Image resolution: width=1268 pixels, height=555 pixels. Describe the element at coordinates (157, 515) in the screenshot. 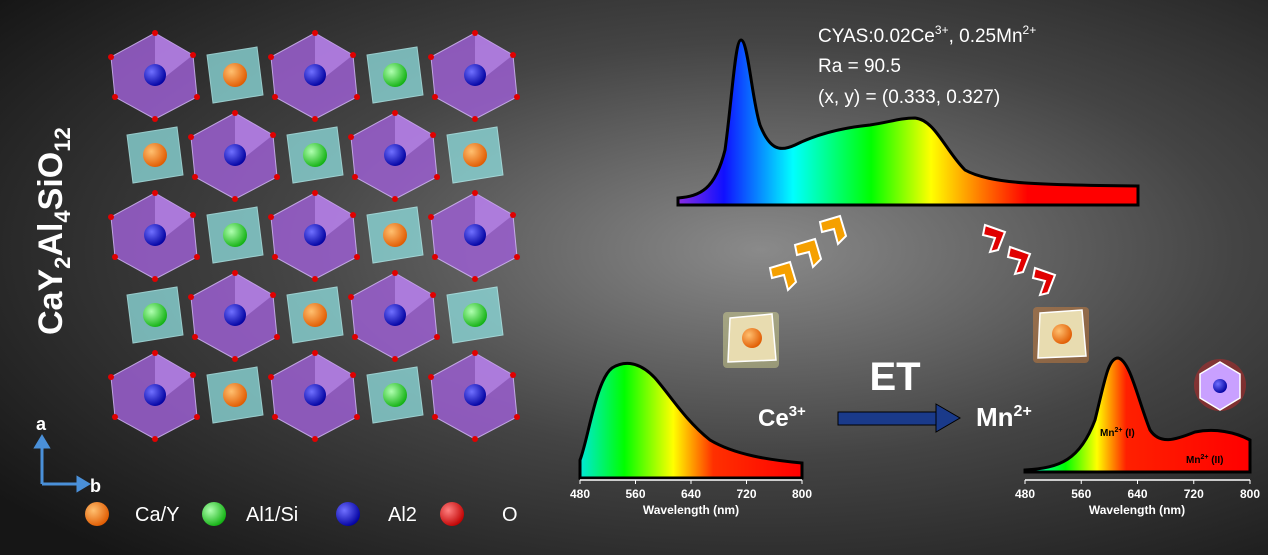

I see `legend-label: Ca/Y` at that location.